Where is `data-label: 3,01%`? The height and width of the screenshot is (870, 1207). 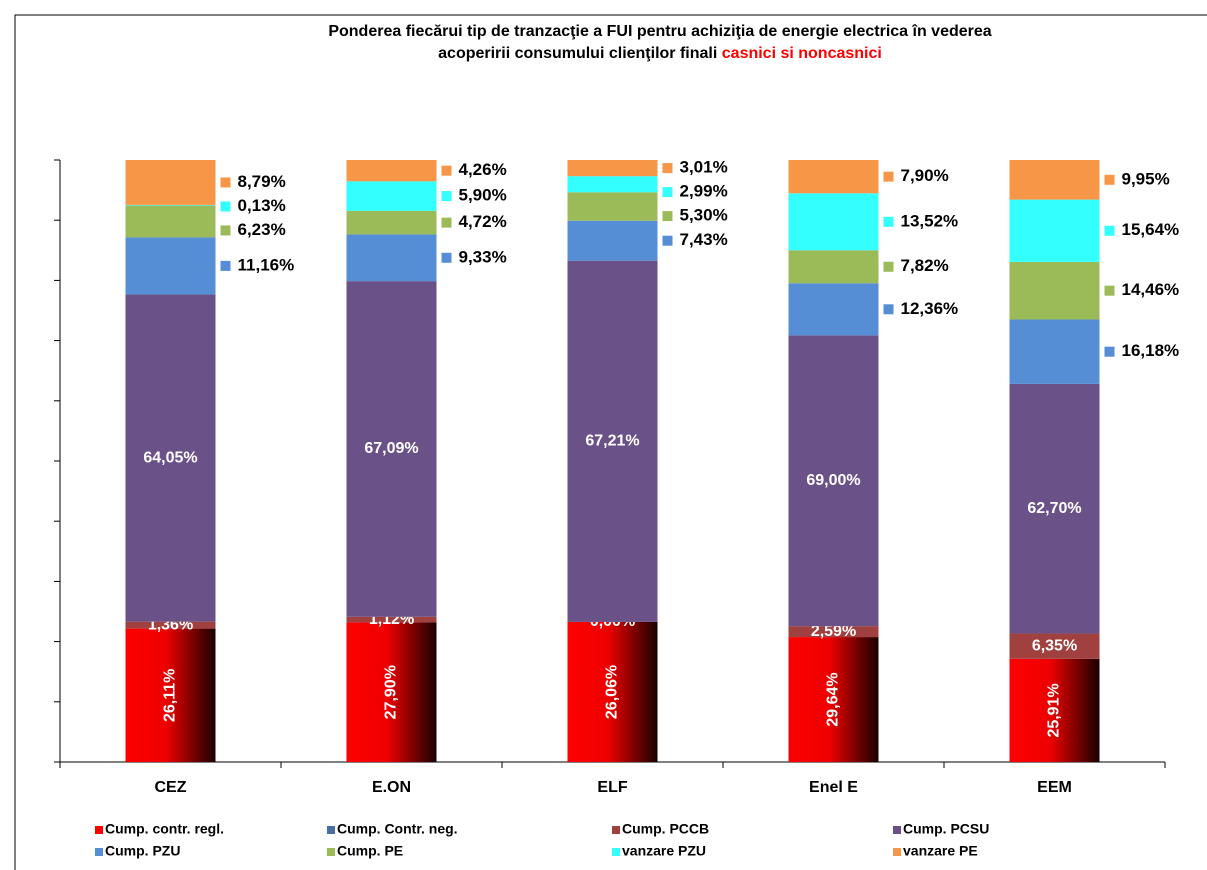 data-label: 3,01% is located at coordinates (704, 167).